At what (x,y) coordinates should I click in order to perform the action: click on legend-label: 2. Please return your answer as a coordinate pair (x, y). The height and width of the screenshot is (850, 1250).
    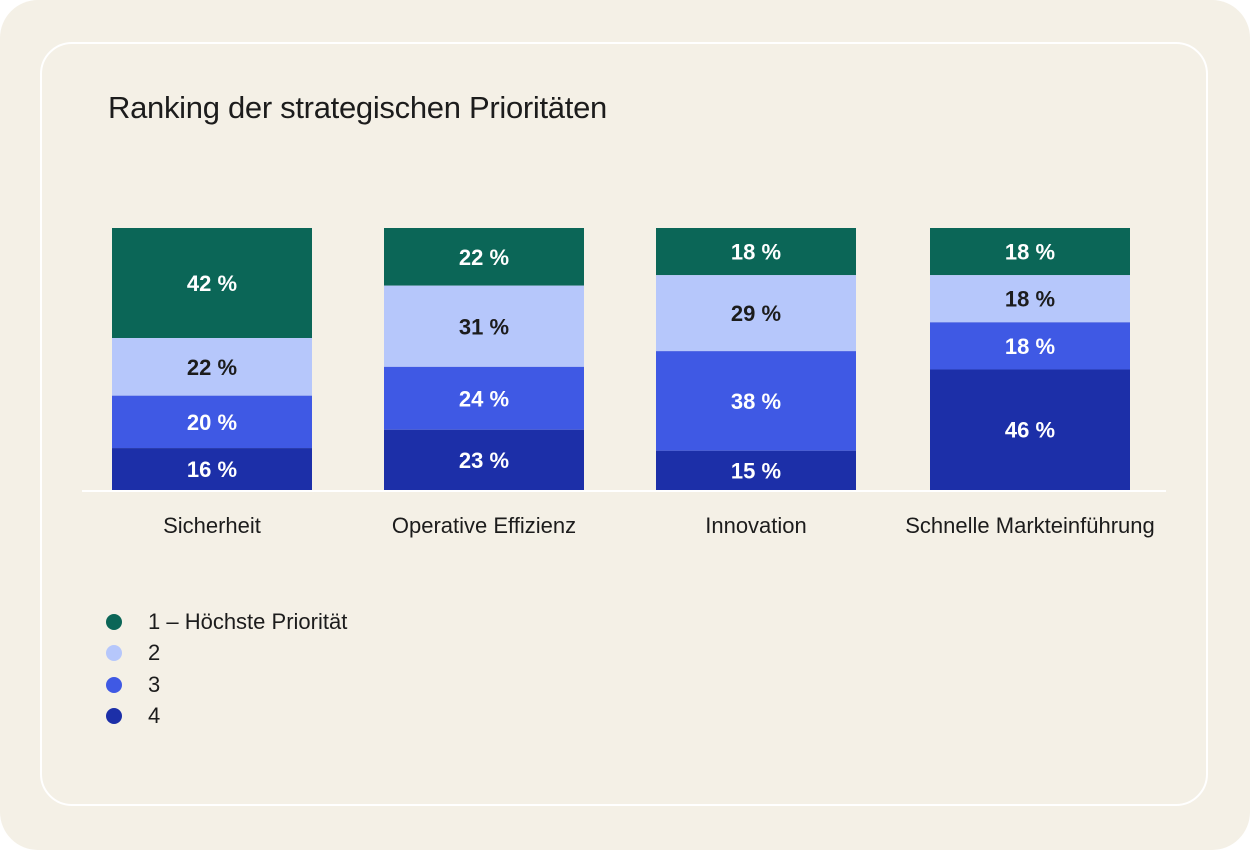
    Looking at the image, I should click on (154, 653).